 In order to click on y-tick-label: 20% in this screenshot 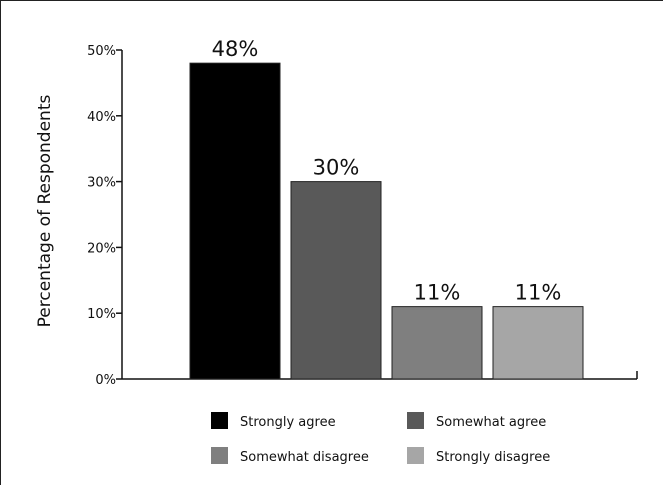, I will do `click(101, 248)`.